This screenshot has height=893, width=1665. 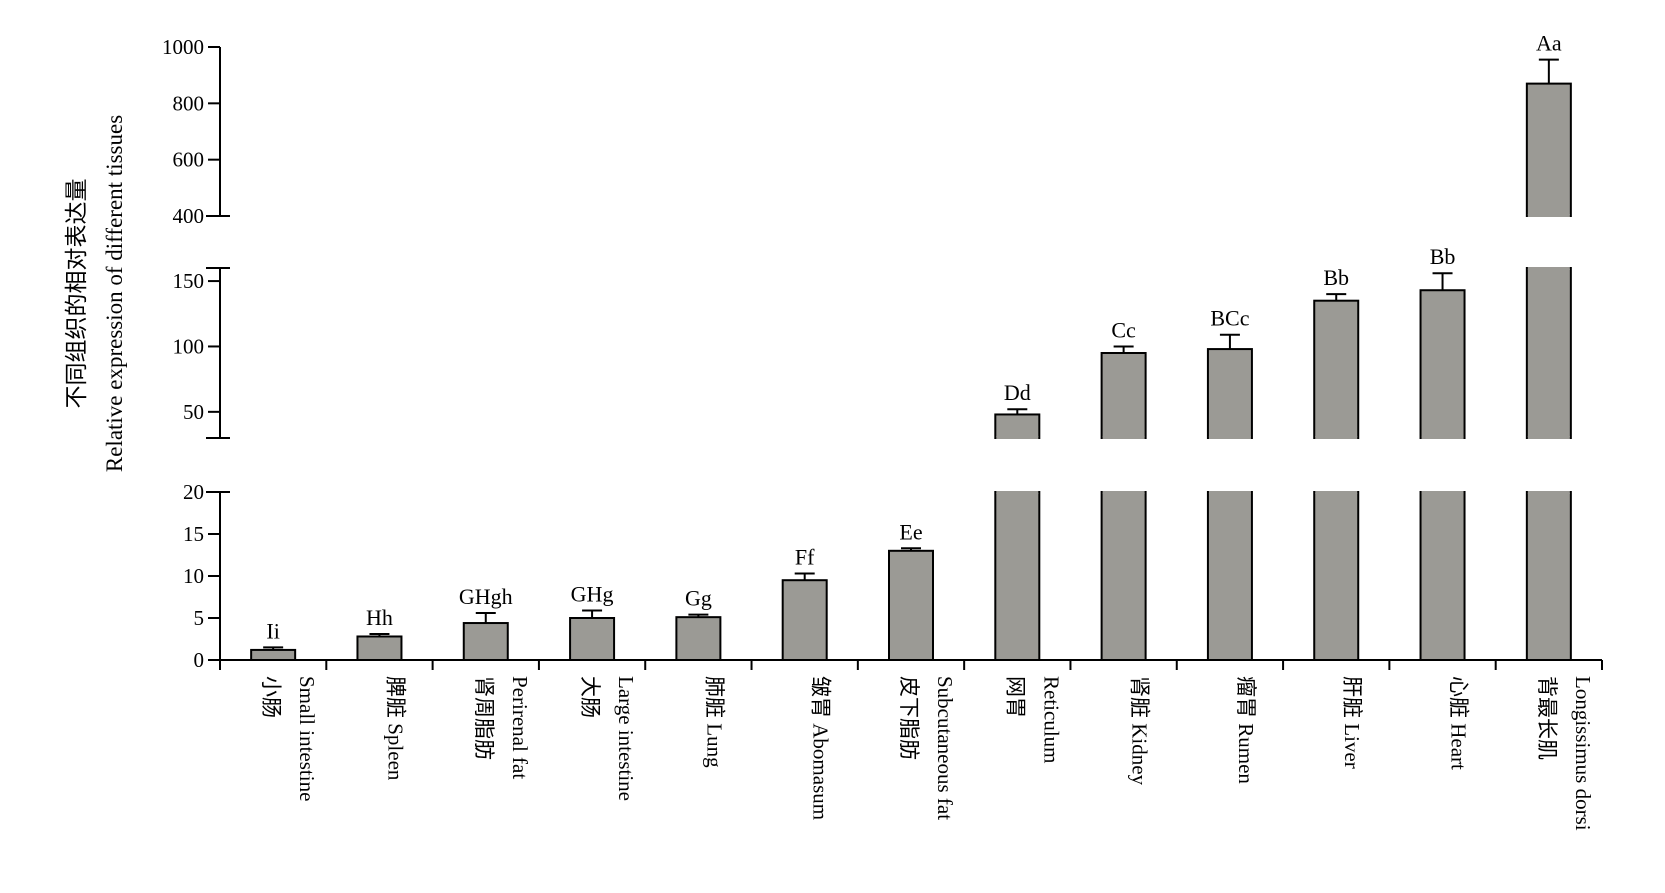 What do you see at coordinates (1123, 329) in the screenshot?
I see `significance-label: Cc` at bounding box center [1123, 329].